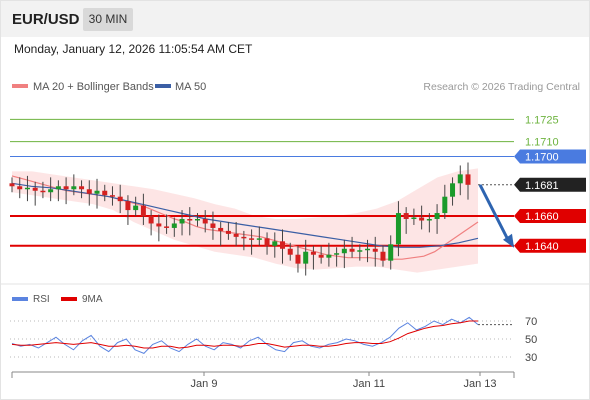 The width and height of the screenshot is (590, 400). What do you see at coordinates (69, 299) in the screenshot?
I see `rsi-ma-legend-swatch` at bounding box center [69, 299].